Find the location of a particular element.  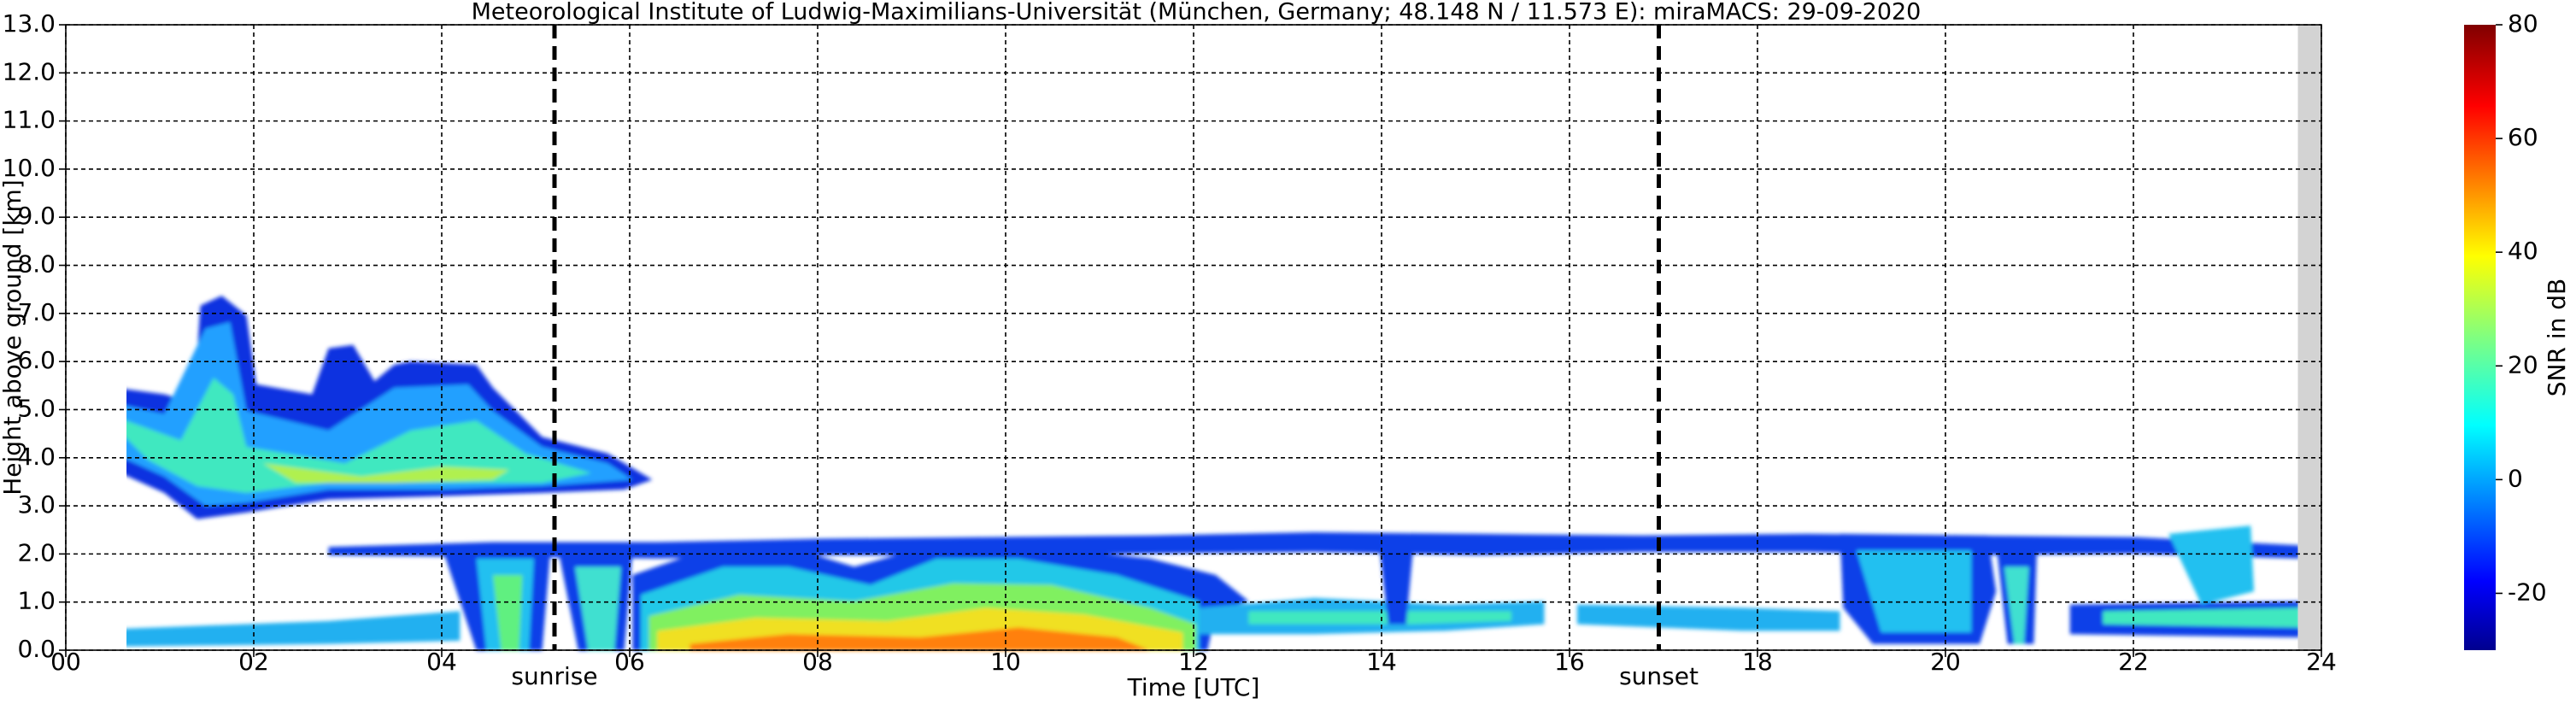

x-tick-label: 04 is located at coordinates (441, 662).